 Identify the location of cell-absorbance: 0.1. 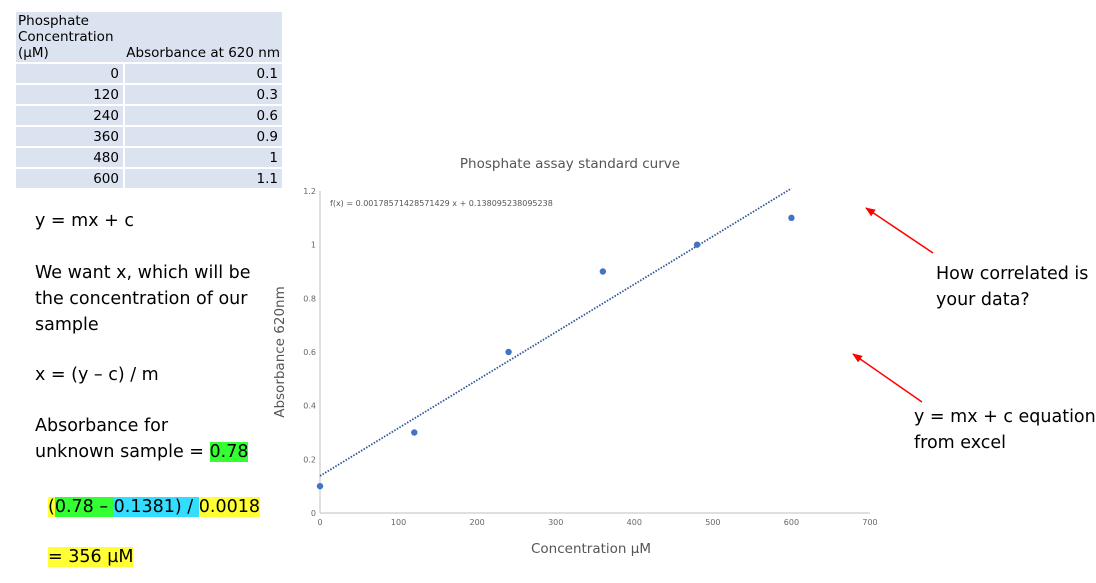
(203, 73).